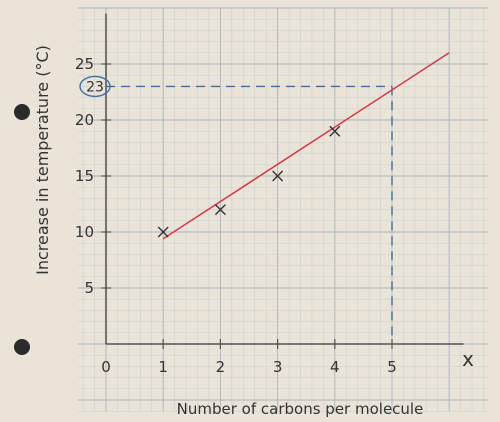 The width and height of the screenshot is (500, 422). I want to click on reading-circle, so click(95, 86).